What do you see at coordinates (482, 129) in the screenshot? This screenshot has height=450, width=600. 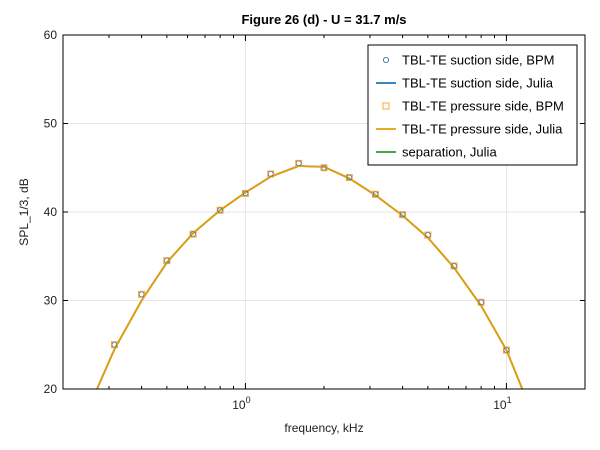 I see `legend-label: TBL-TE pressure side, Julia` at bounding box center [482, 129].